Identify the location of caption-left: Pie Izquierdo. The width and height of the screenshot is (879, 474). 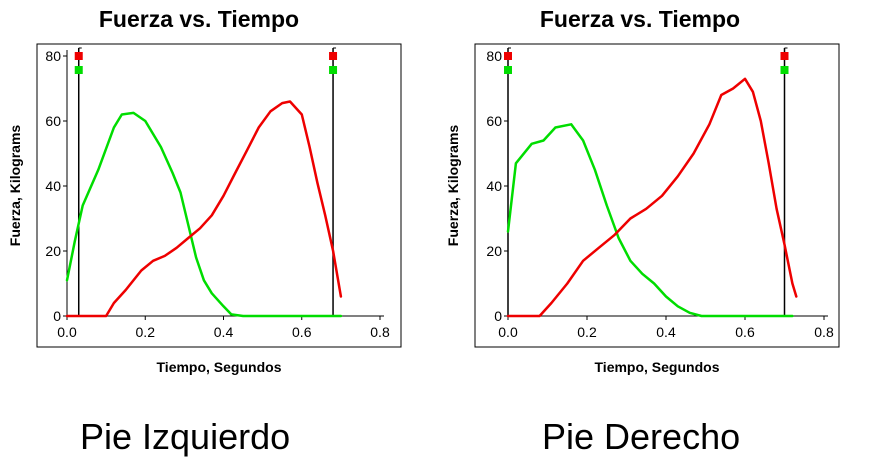
(185, 436).